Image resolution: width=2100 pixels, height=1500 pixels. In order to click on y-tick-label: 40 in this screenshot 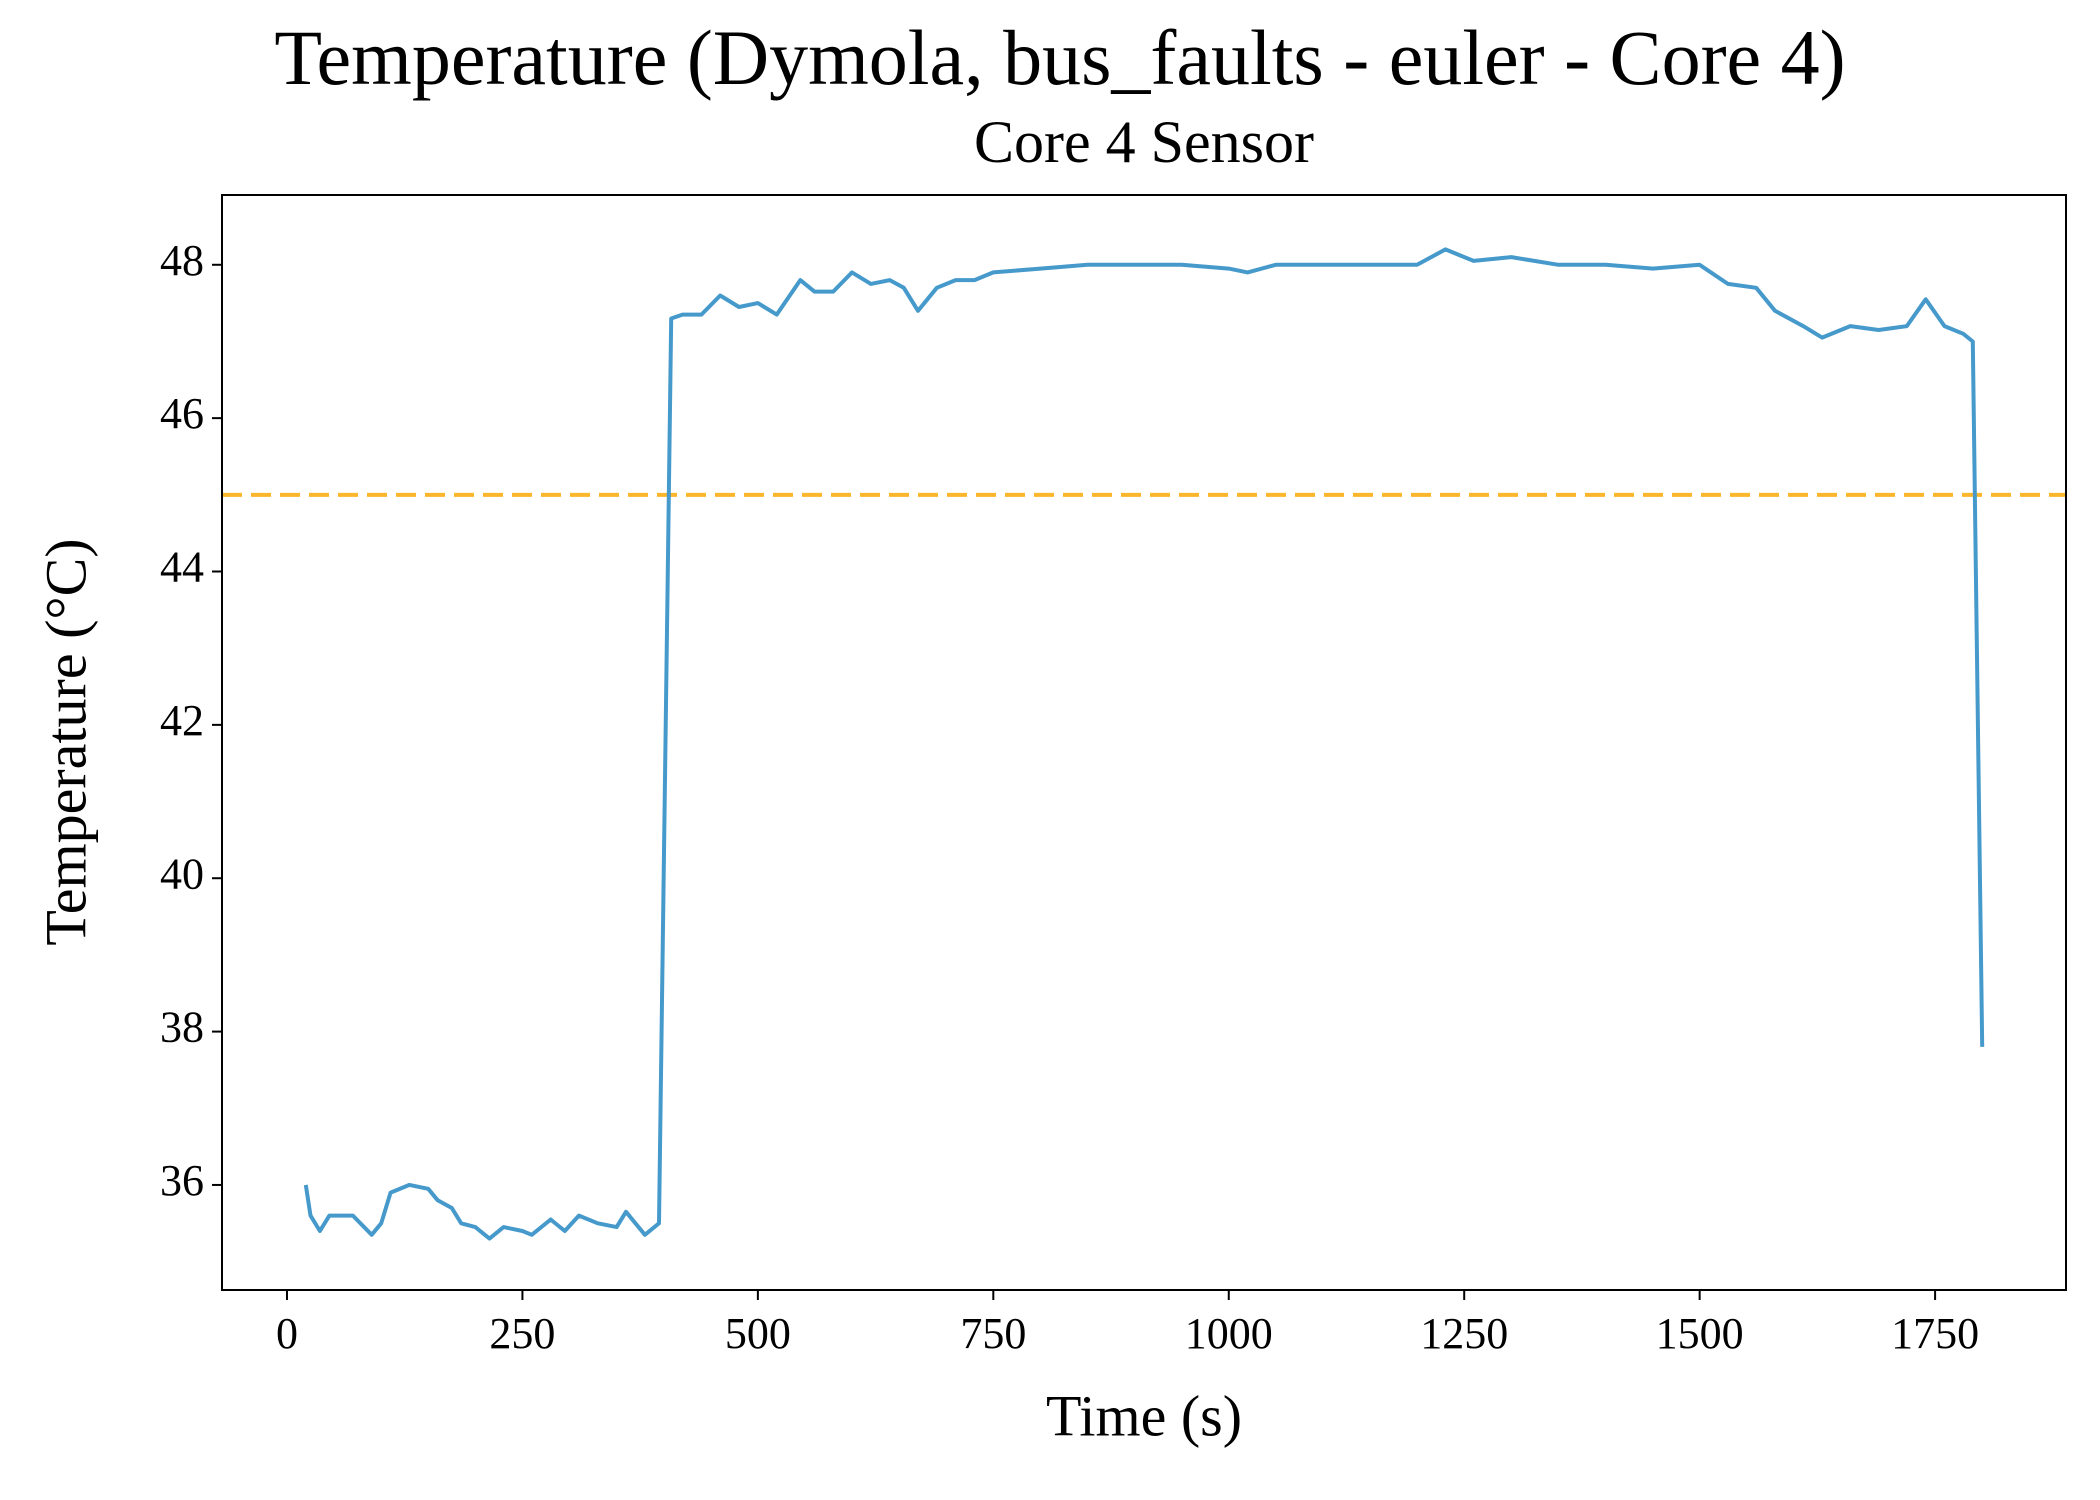, I will do `click(182, 873)`.